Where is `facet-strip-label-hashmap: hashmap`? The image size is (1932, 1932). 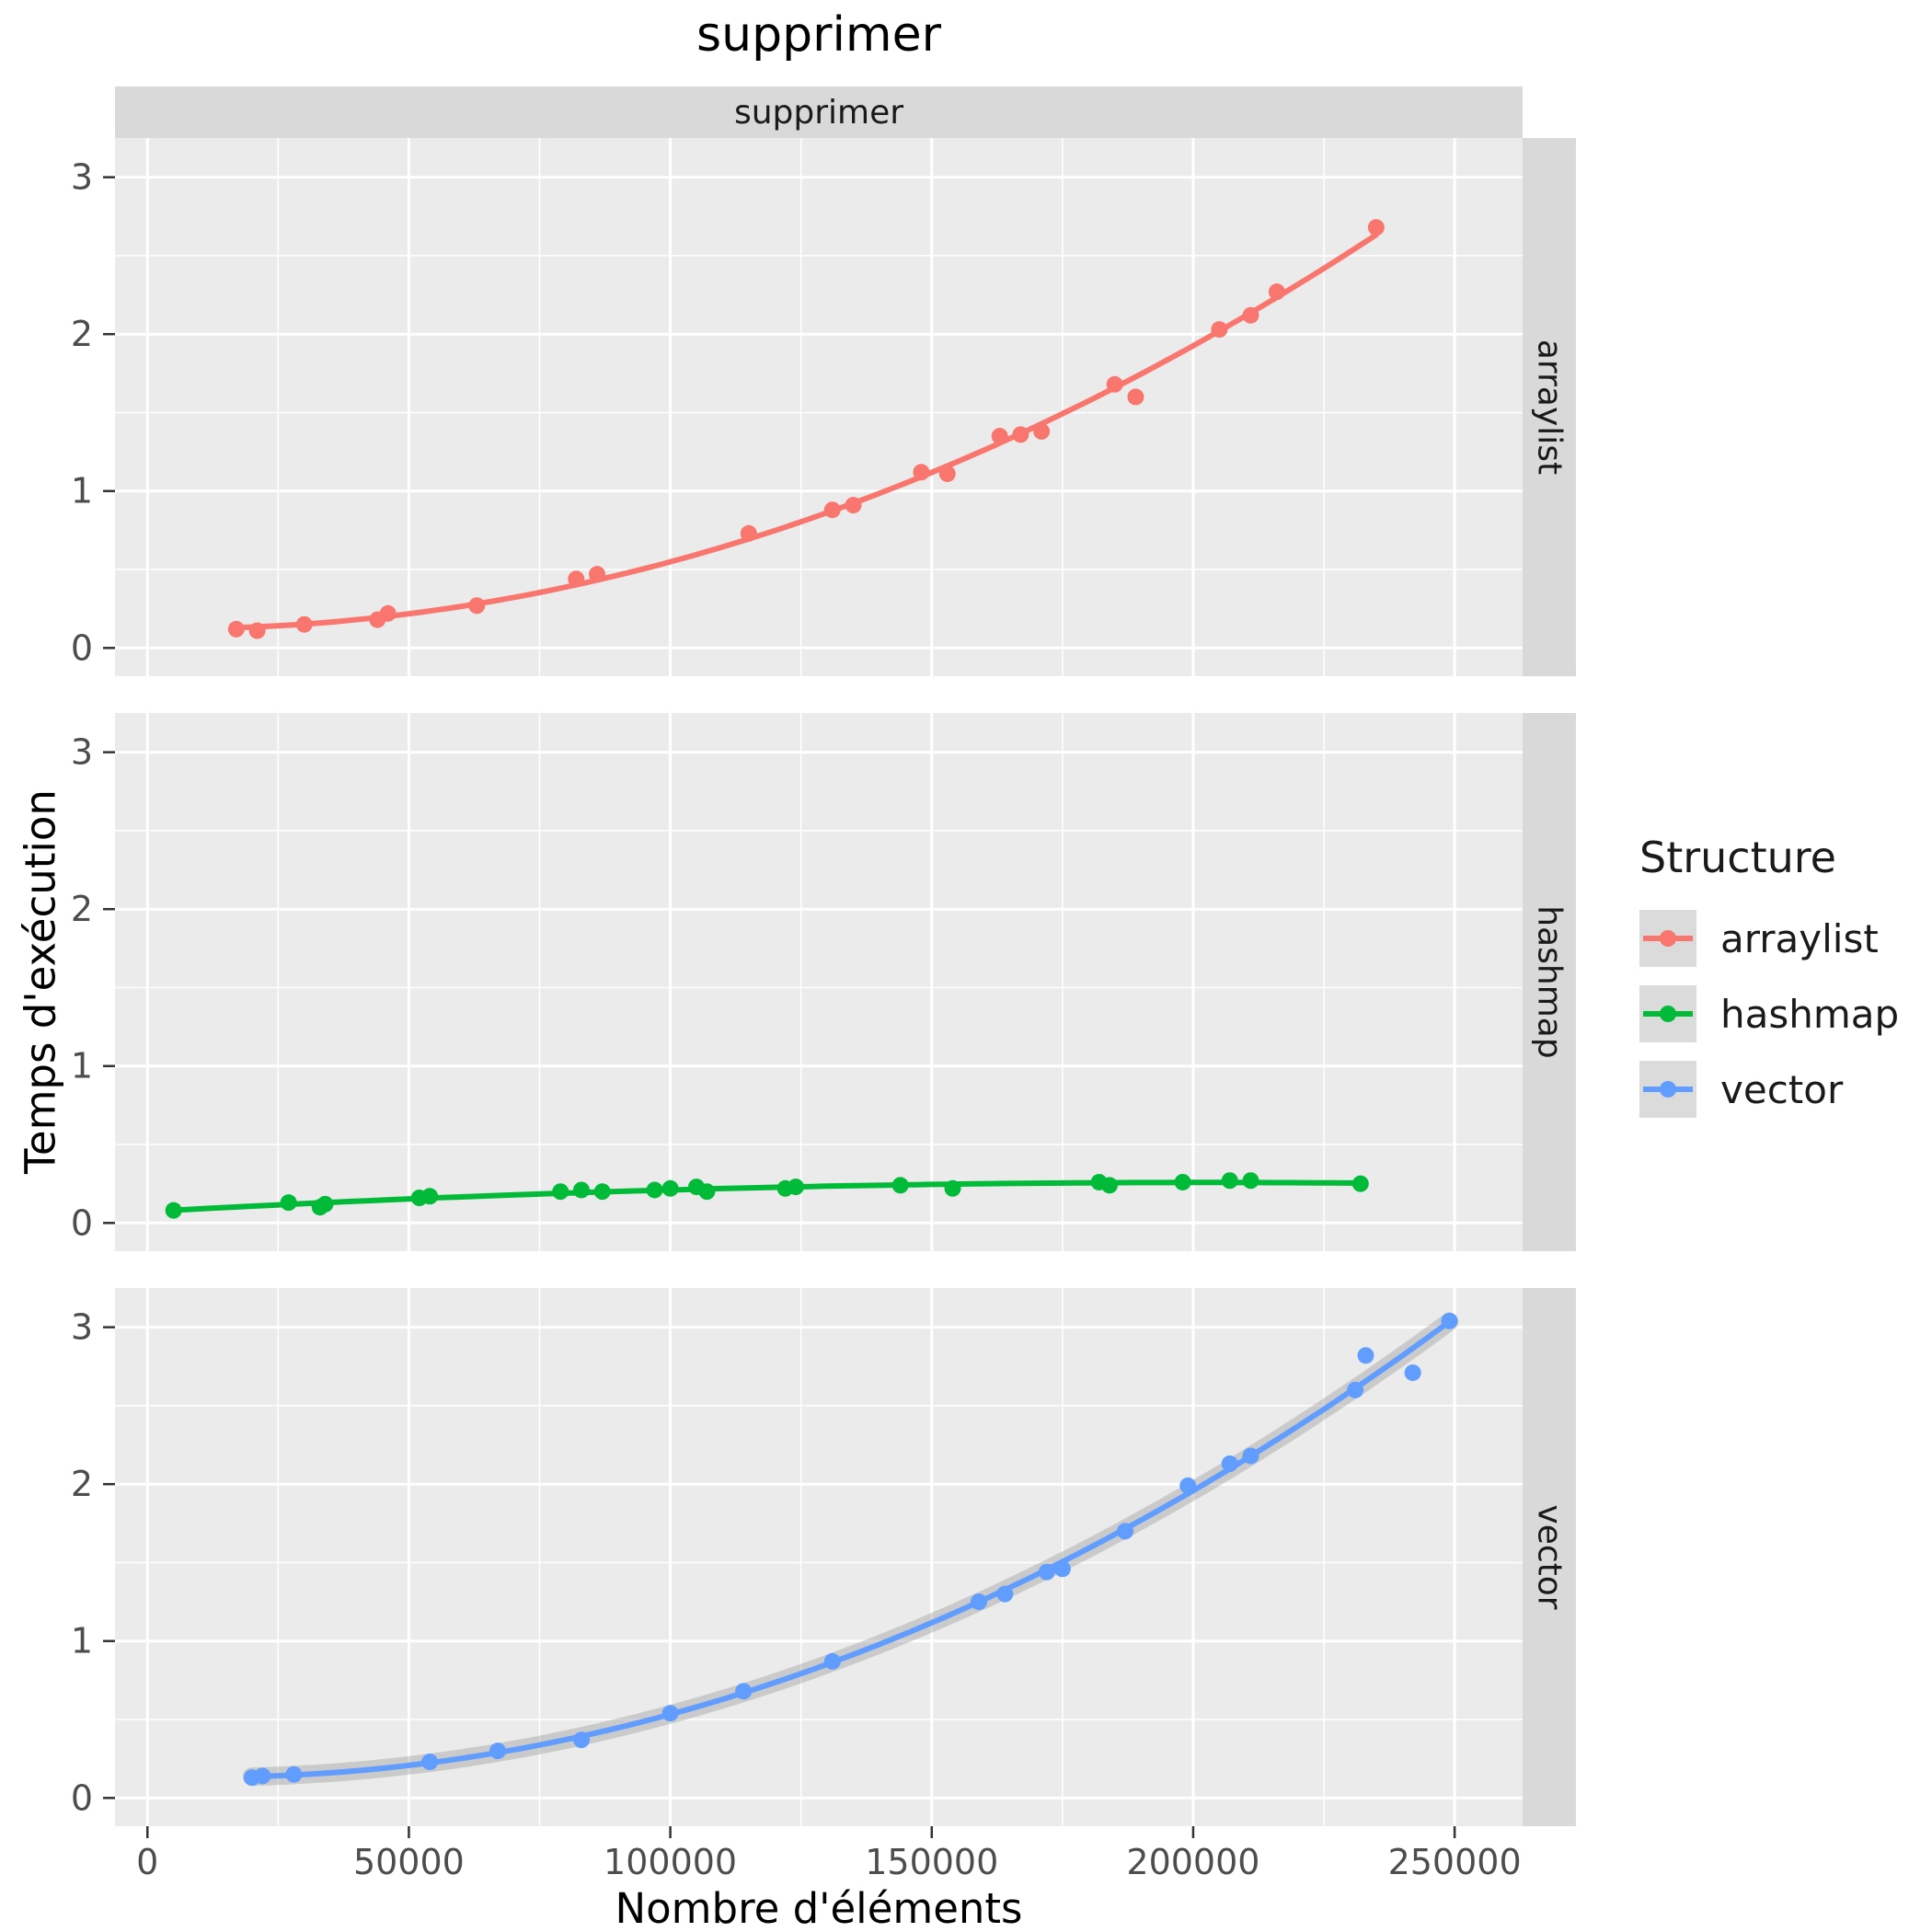
facet-strip-label-hashmap: hashmap is located at coordinates (1550, 981).